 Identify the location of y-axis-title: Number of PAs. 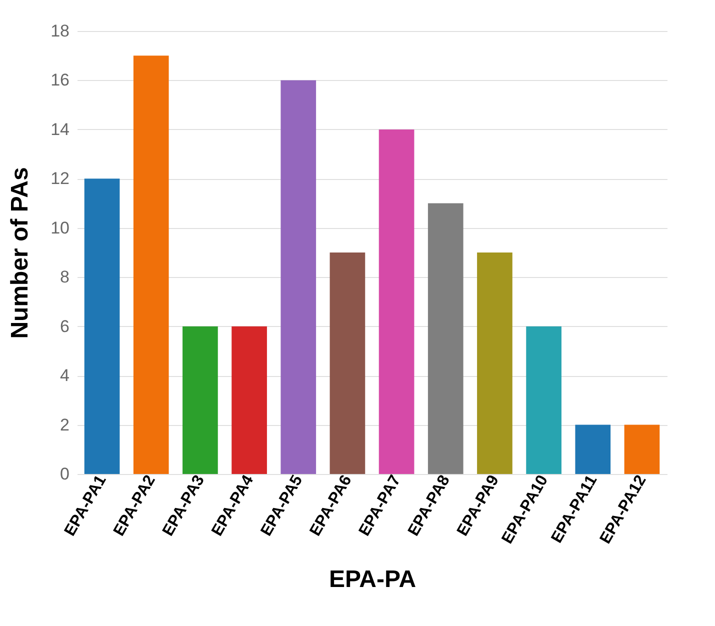
(20, 253).